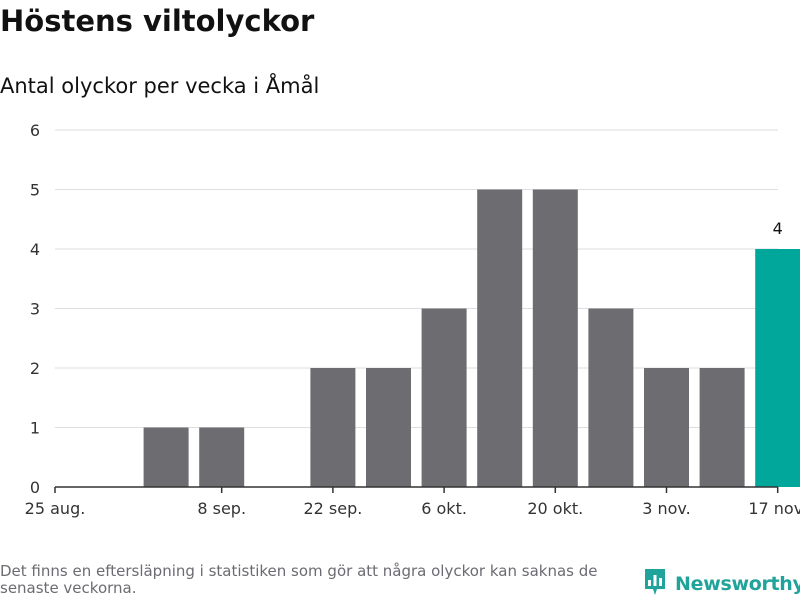 The width and height of the screenshot is (800, 601). I want to click on y-tick-label: 1, so click(35, 428).